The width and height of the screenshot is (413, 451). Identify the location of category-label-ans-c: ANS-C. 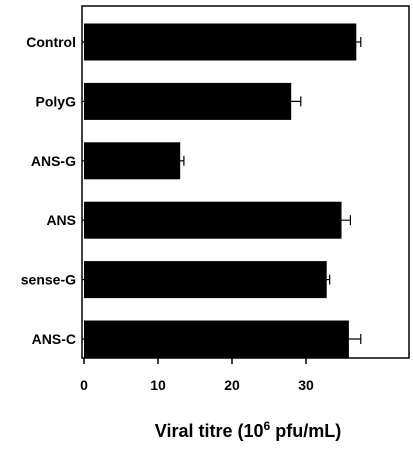
(54, 339).